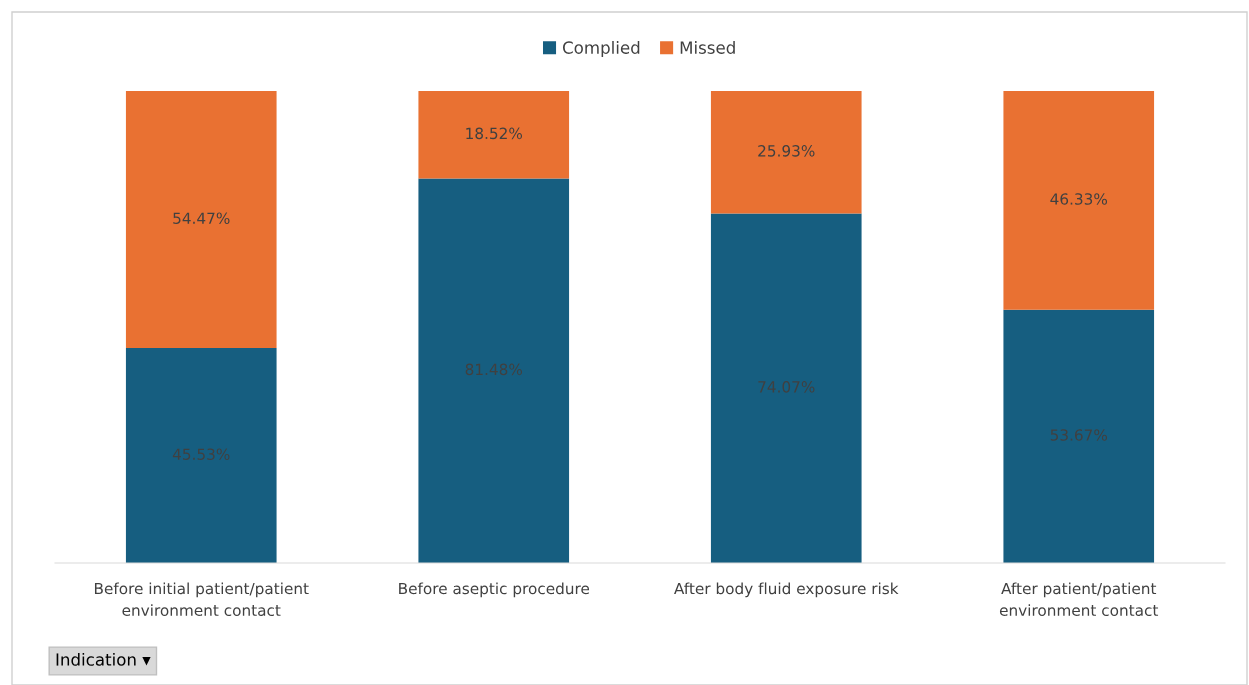 The height and width of the screenshot is (685, 1249). I want to click on data-label: 74.07%, so click(786, 387).